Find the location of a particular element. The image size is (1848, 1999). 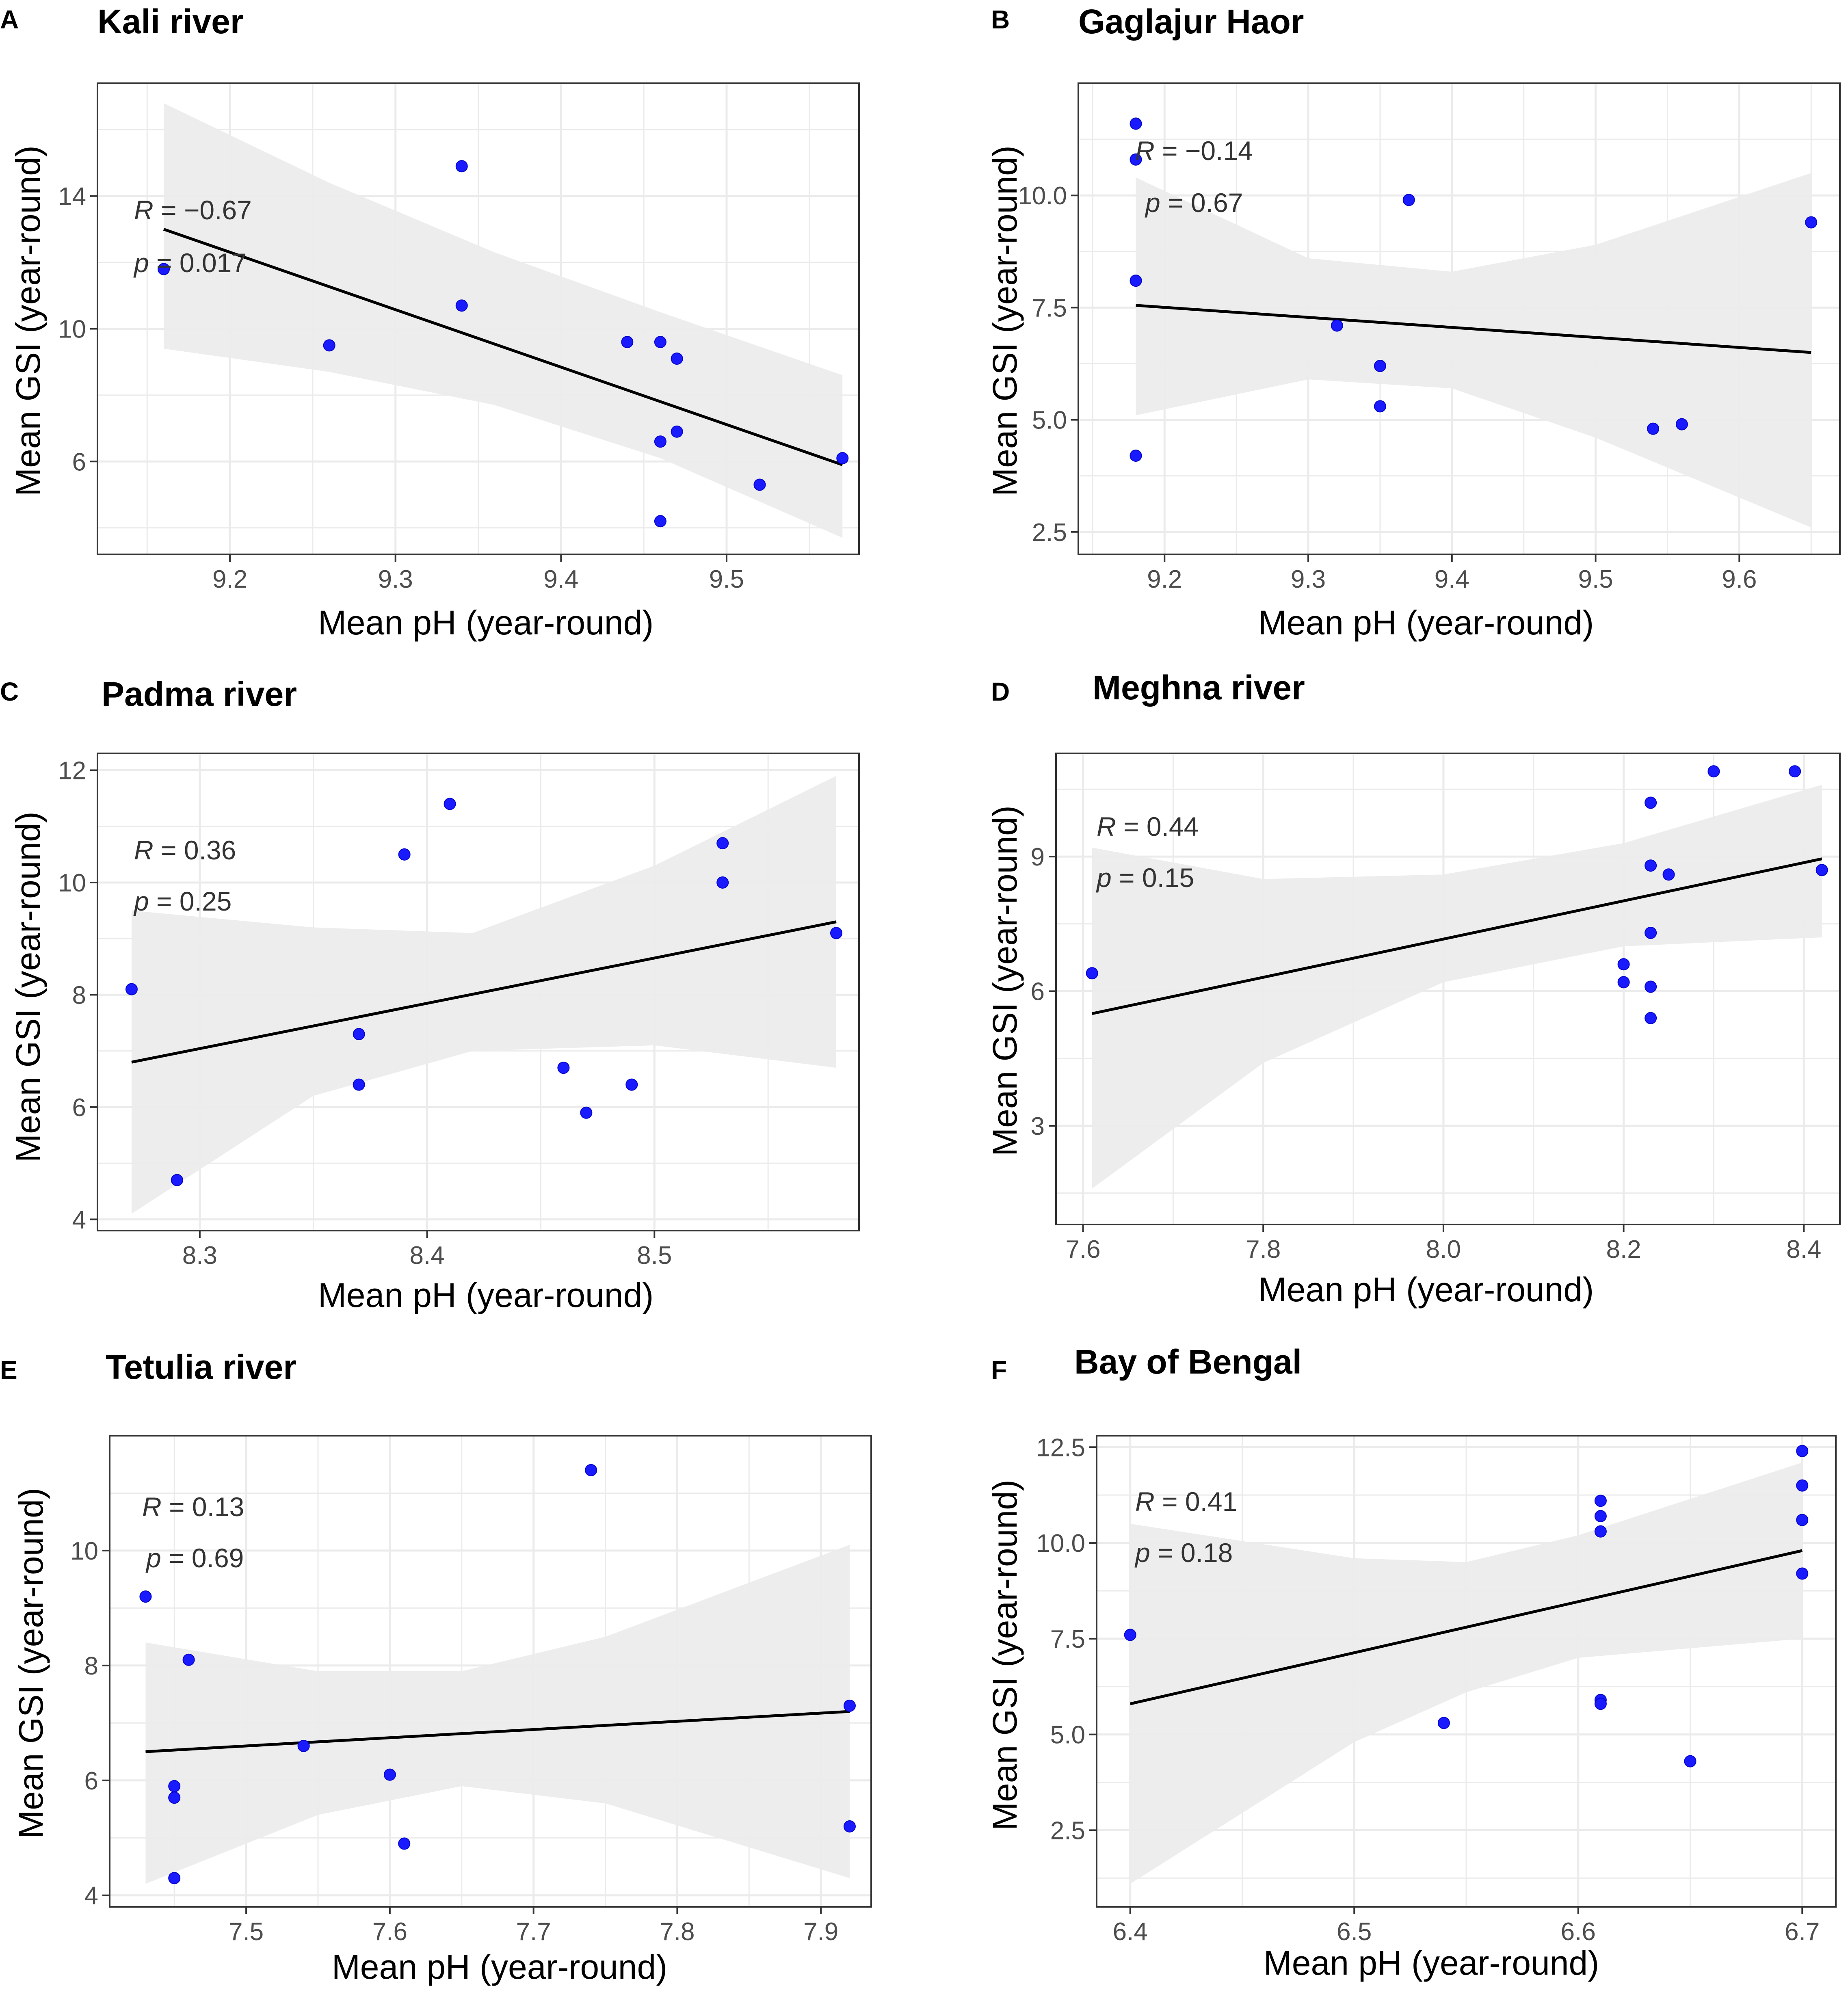

y-tick-label: 12.5 is located at coordinates (1060, 1448).